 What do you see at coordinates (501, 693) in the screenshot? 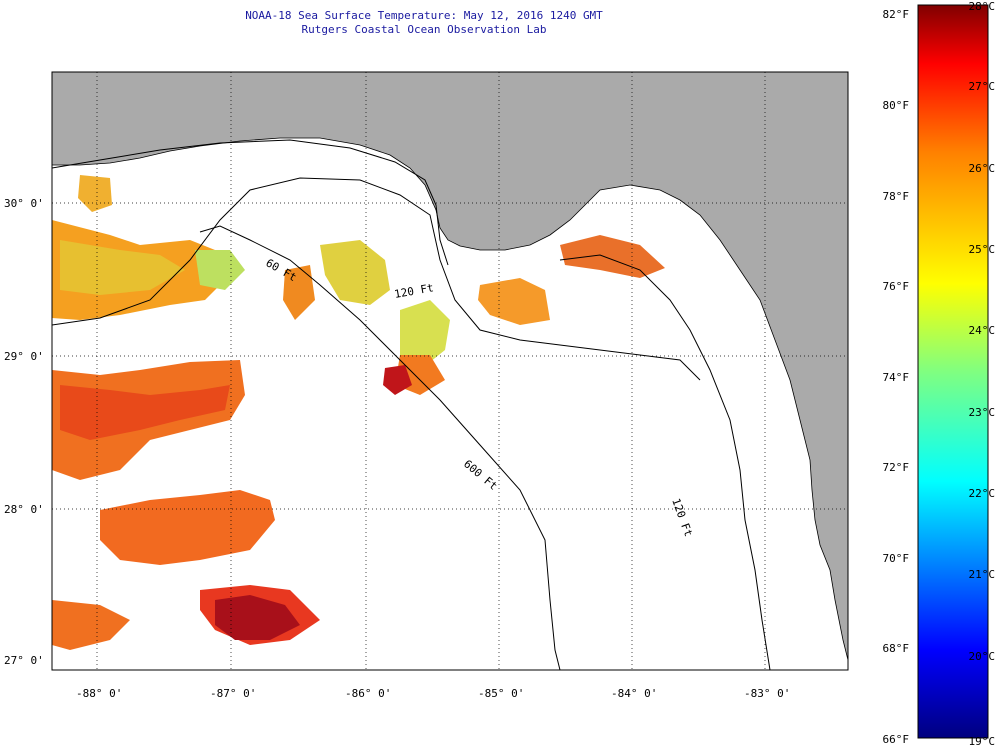
I see `lon-label-85: -85° 0'` at bounding box center [501, 693].